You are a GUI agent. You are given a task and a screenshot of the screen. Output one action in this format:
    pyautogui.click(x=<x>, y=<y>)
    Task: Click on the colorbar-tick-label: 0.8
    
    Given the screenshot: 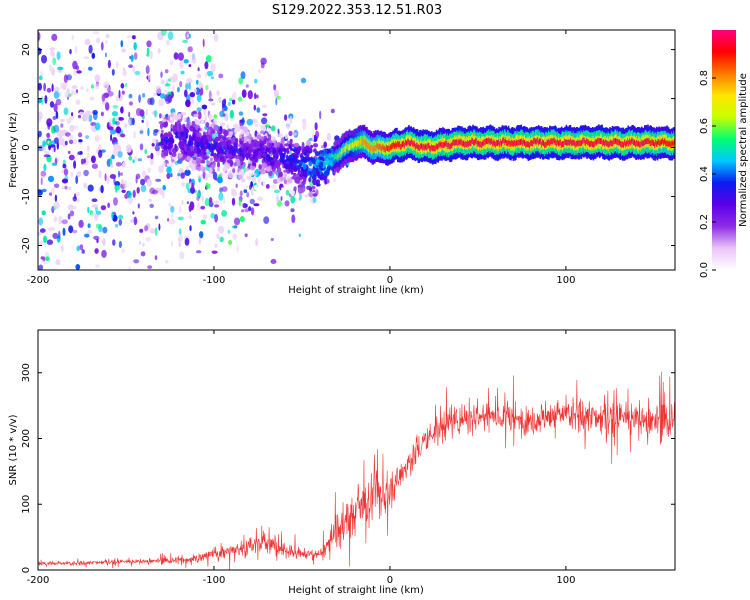 What is the action you would take?
    pyautogui.click(x=704, y=78)
    